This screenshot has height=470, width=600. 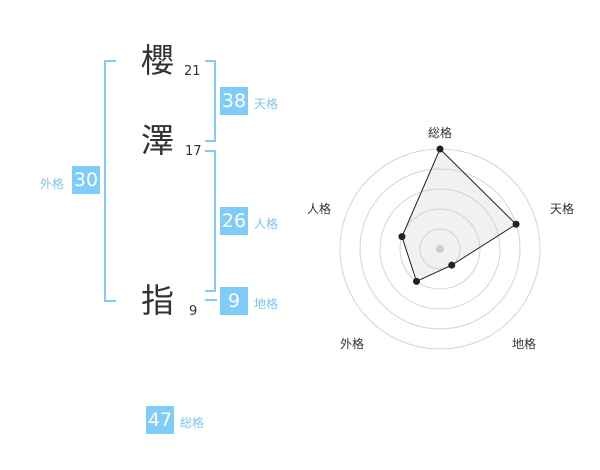 I want to click on tenkaku-label: 天格, so click(x=266, y=104).